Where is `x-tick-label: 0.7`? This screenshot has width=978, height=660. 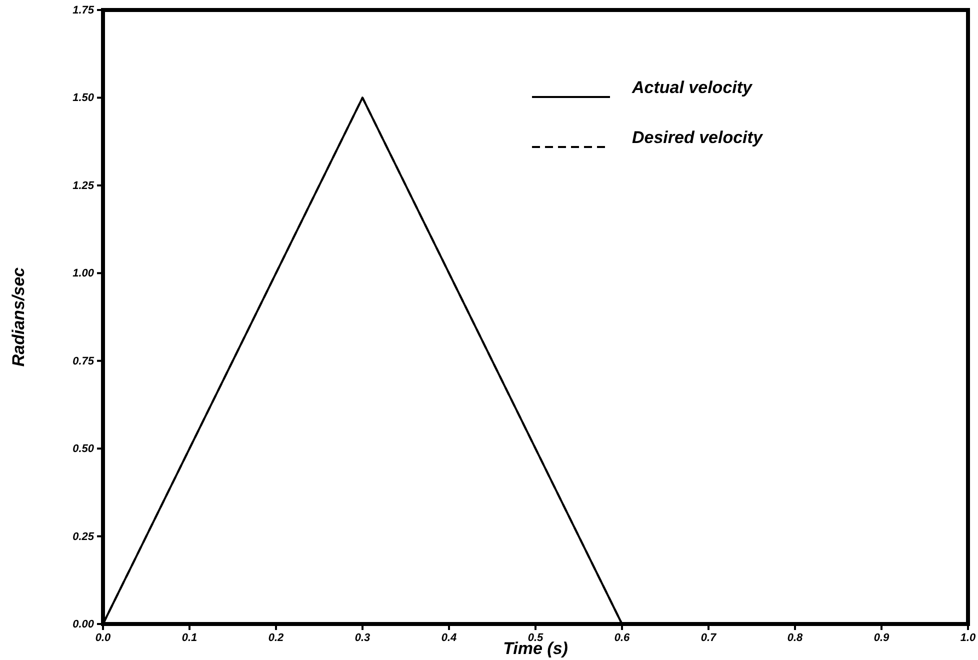 x-tick-label: 0.7 is located at coordinates (709, 638).